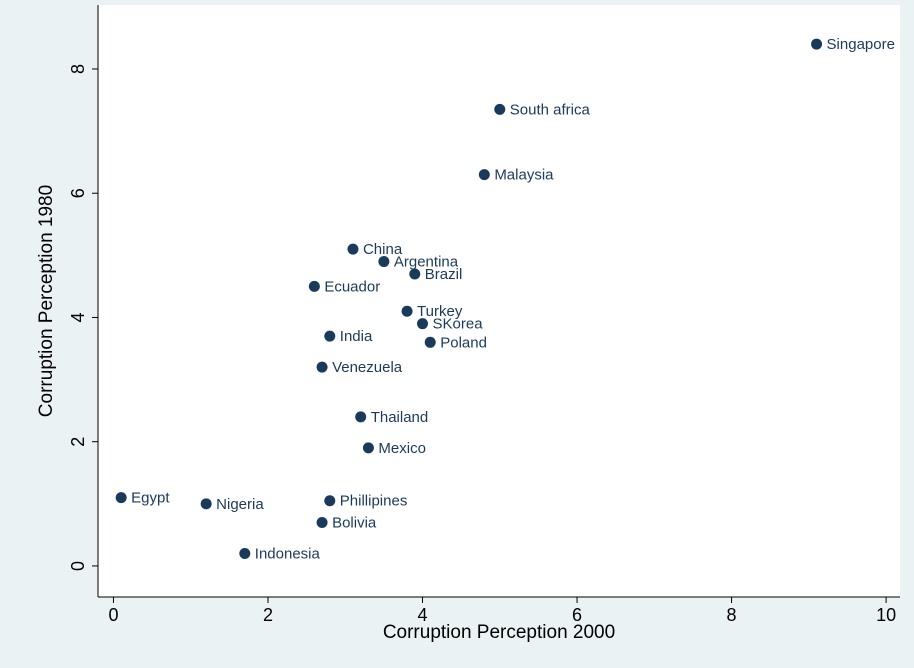  Describe the element at coordinates (426, 262) in the screenshot. I see `point-label: Argentina` at that location.